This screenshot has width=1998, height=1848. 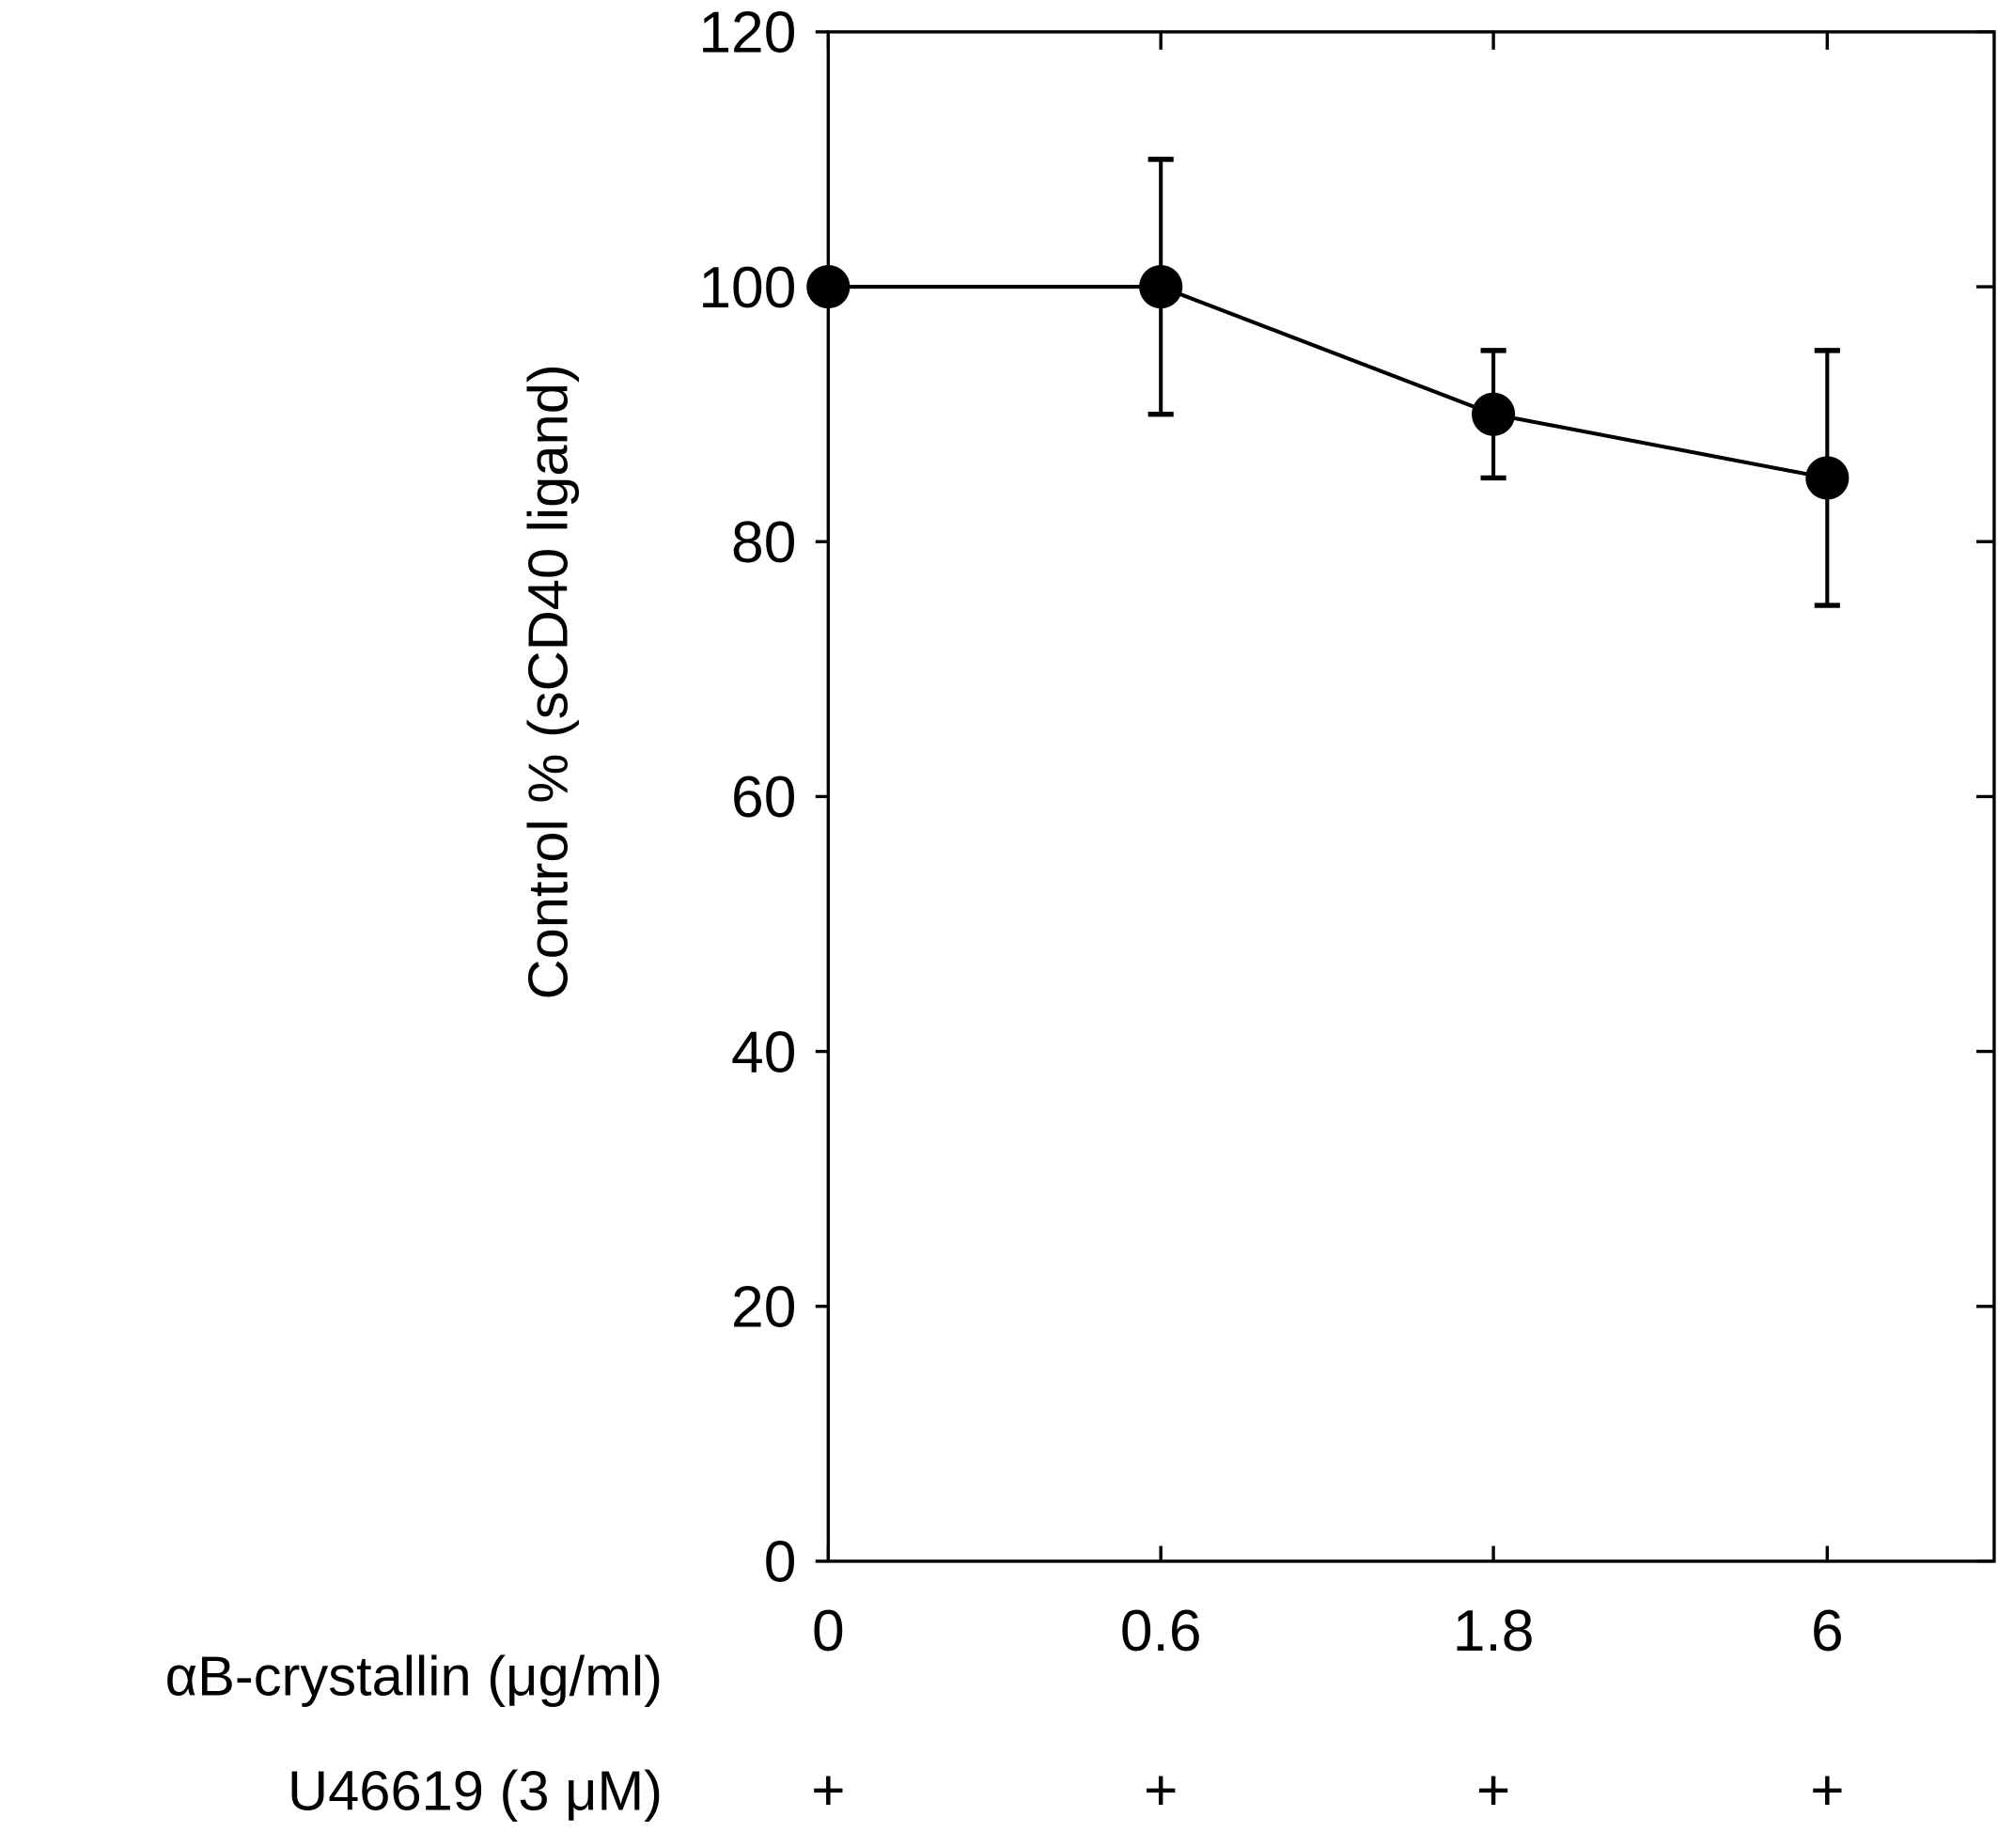 I want to click on y-axis-label: Control % (sCD40 ligand), so click(x=547, y=681).